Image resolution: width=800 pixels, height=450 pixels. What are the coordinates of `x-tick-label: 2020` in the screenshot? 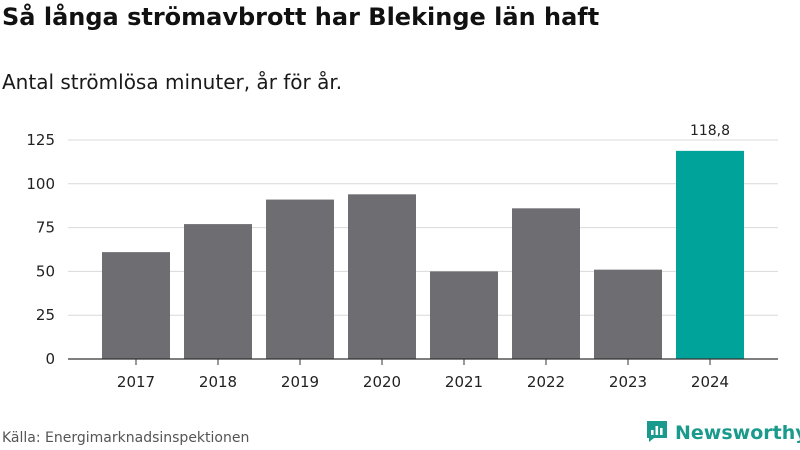 It's located at (382, 382).